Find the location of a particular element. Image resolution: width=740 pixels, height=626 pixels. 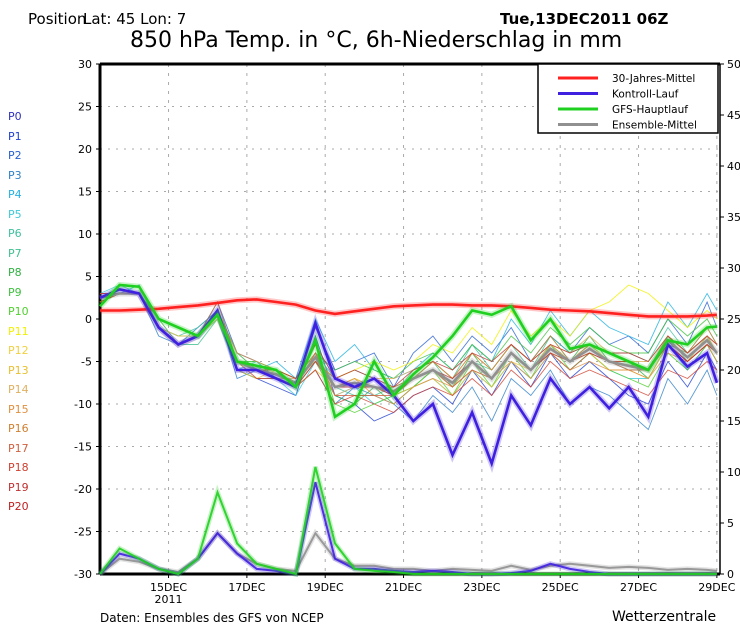

y2-tick-label: 5 is located at coordinates (730, 523).